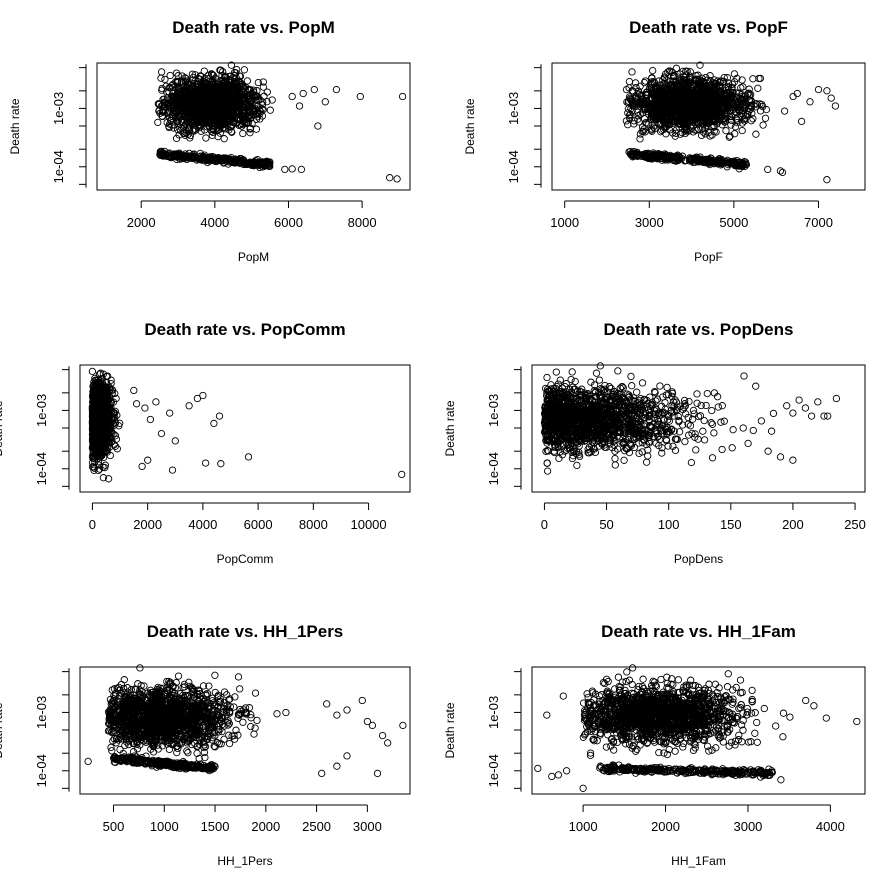  Describe the element at coordinates (253, 27) in the screenshot. I see `chart-title: Death rate vs. PopM` at that location.